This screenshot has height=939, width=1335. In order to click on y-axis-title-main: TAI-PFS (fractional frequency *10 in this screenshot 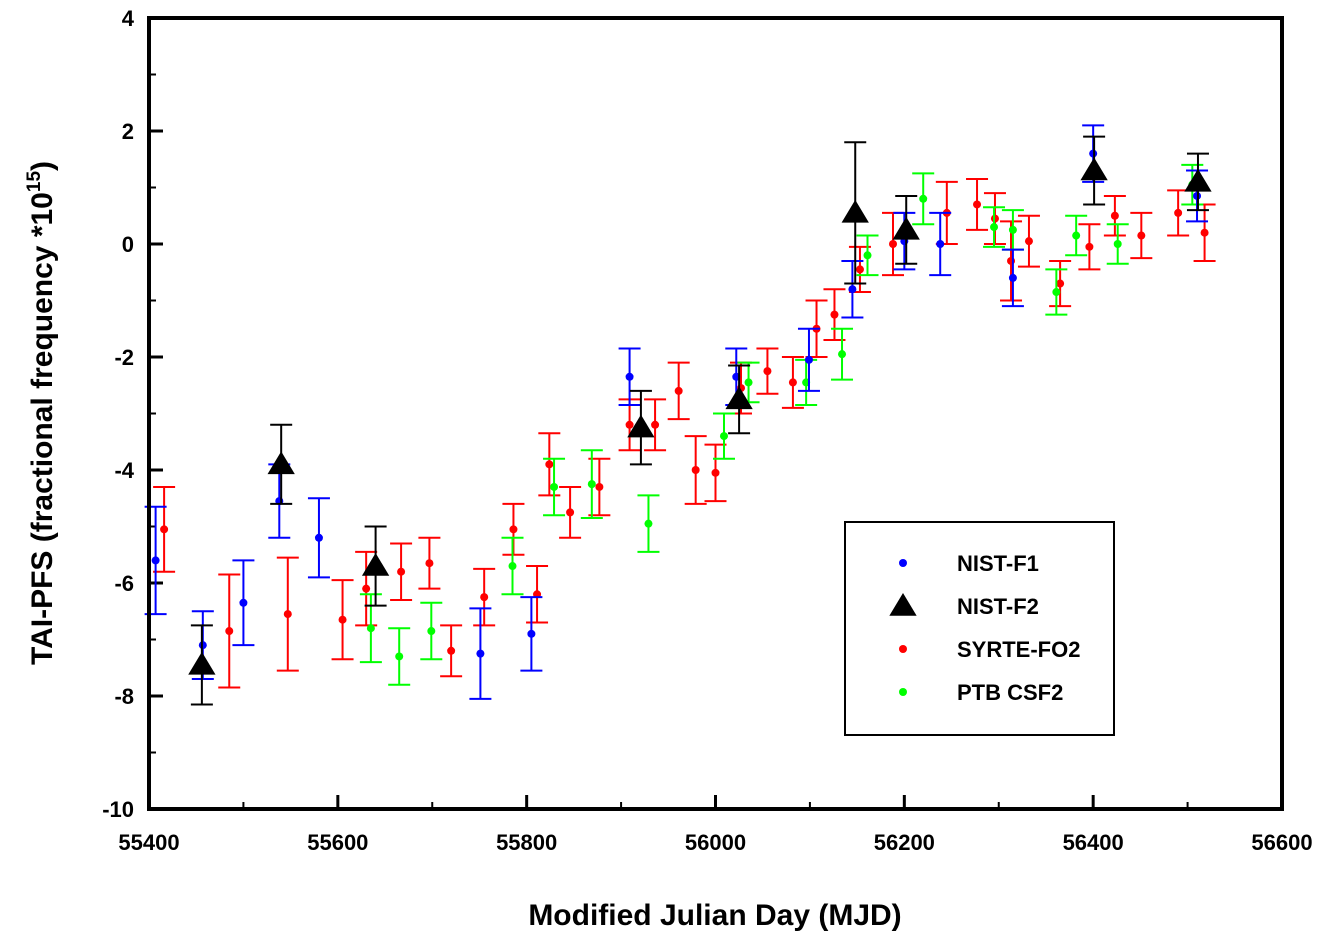, I will do `click(42, 428)`.